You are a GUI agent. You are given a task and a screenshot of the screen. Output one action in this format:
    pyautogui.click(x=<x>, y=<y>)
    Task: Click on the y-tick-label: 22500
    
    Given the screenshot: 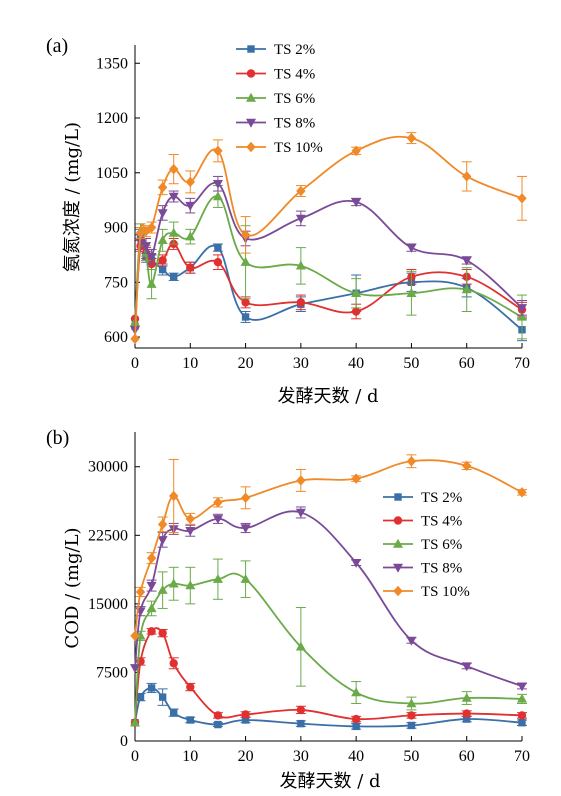 What is the action you would take?
    pyautogui.click(x=108, y=535)
    